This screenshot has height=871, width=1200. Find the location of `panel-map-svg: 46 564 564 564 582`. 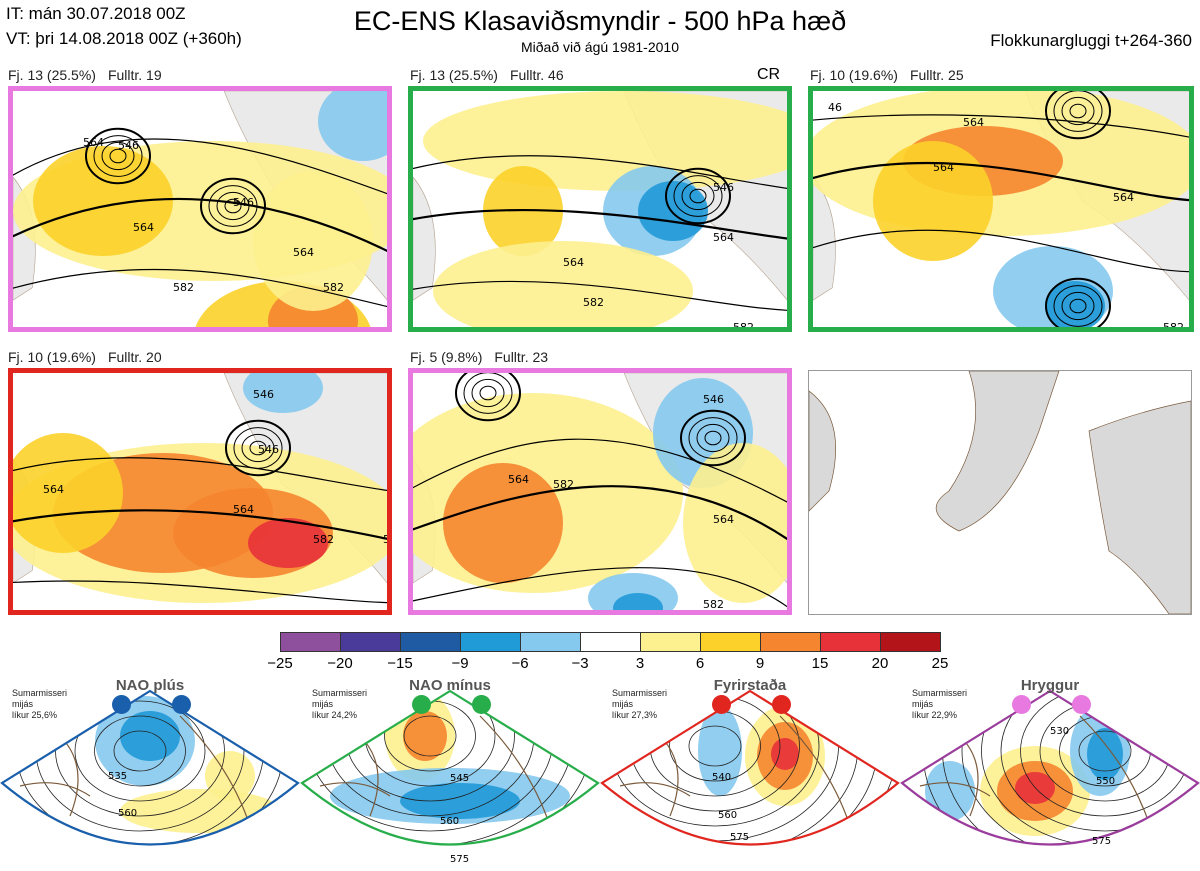

panel-map-svg: 46 564 564 564 582 is located at coordinates (1001, 209).